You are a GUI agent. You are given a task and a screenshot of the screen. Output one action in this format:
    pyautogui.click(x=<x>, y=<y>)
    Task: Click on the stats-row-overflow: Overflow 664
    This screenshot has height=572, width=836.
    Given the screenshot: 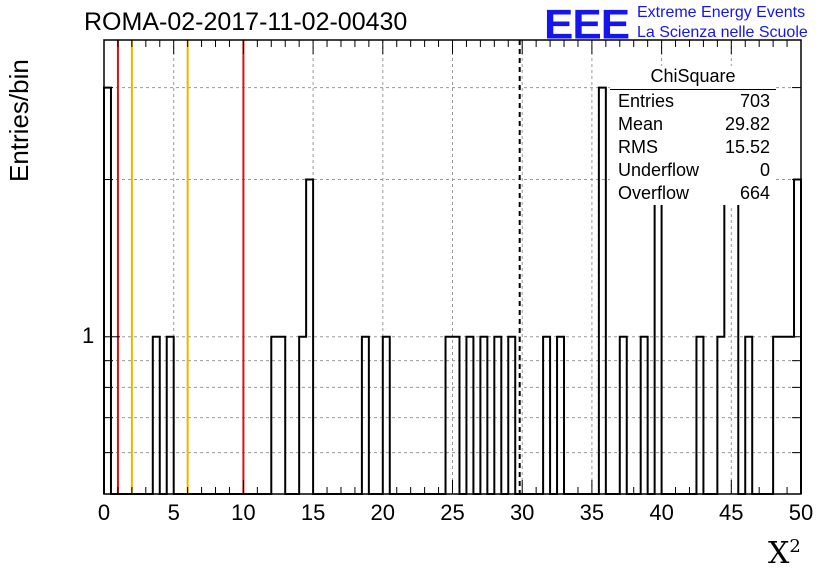 What is the action you would take?
    pyautogui.click(x=693, y=193)
    